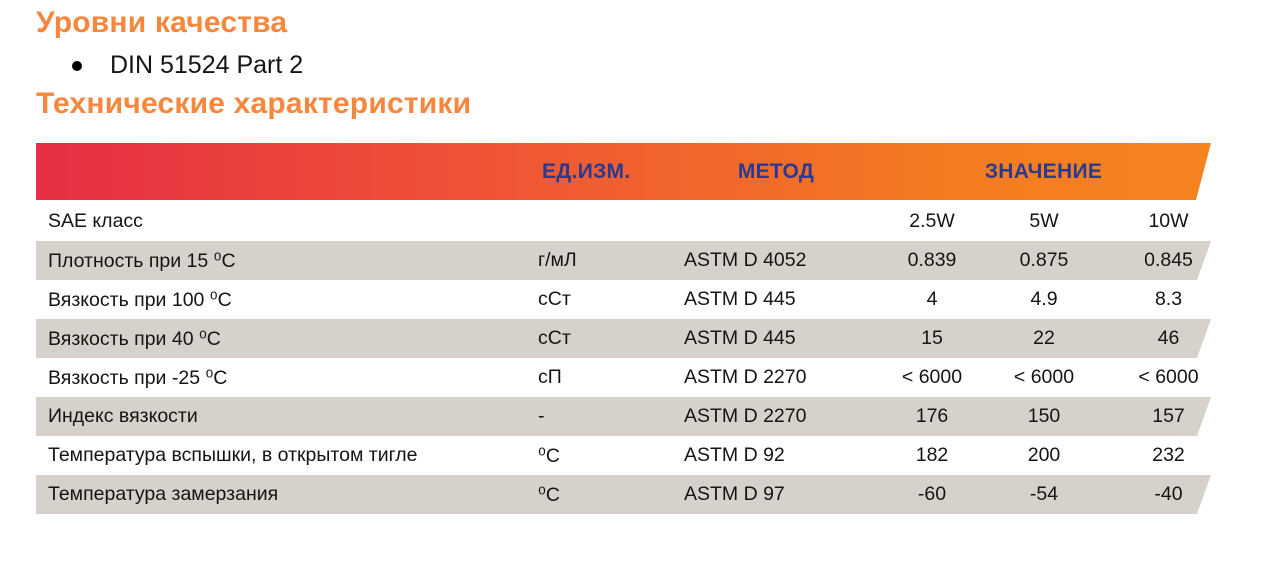 The width and height of the screenshot is (1263, 588). What do you see at coordinates (142, 260) in the screenshot?
I see `row-parameter: Плотность при 15 ⁰C` at bounding box center [142, 260].